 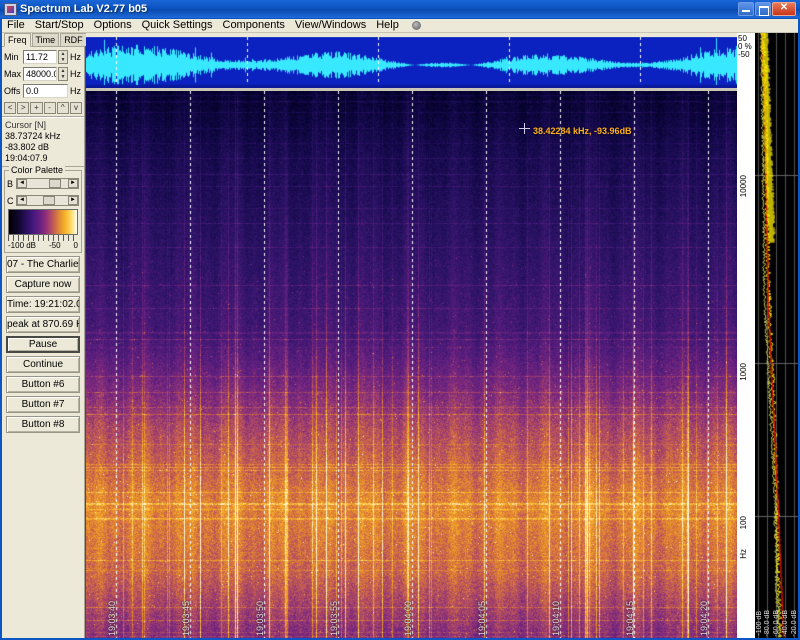 I want to click on db-tick-4: -20.0 dB, so click(x=794, y=622).